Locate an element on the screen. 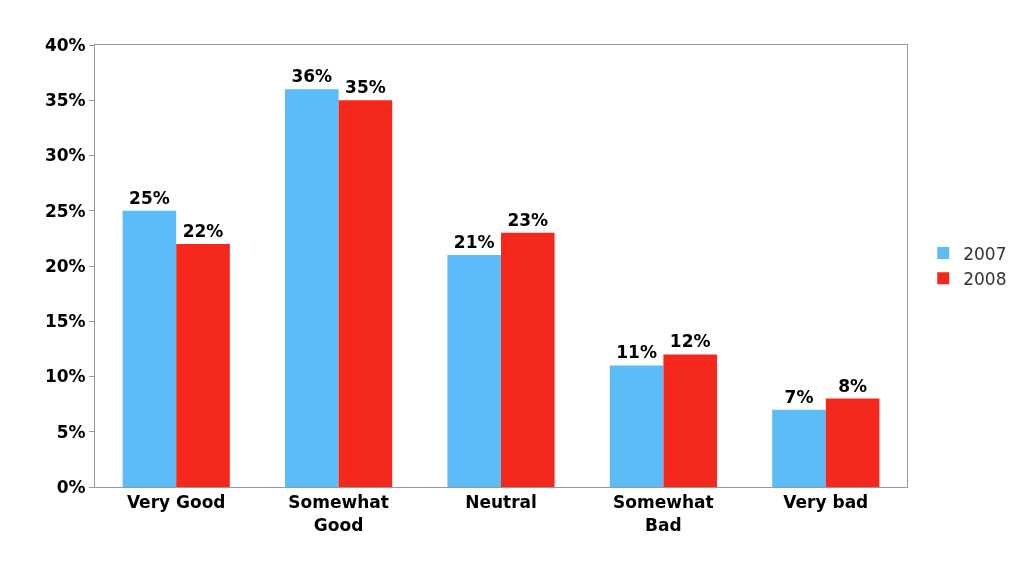 The width and height of the screenshot is (1024, 582). x-tick-label: Somewhat Good is located at coordinates (338, 513).